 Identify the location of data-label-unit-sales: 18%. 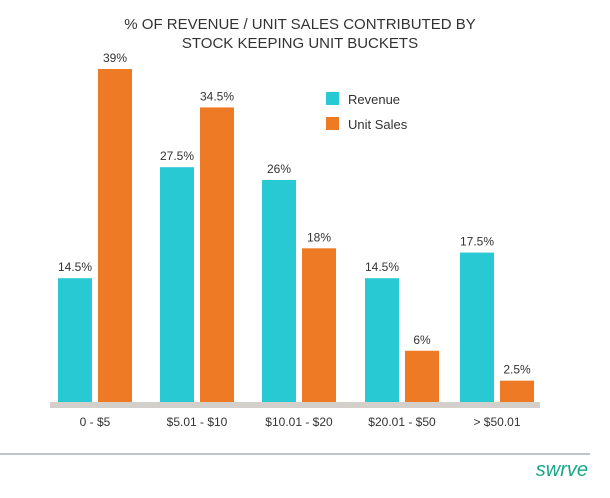
(319, 237).